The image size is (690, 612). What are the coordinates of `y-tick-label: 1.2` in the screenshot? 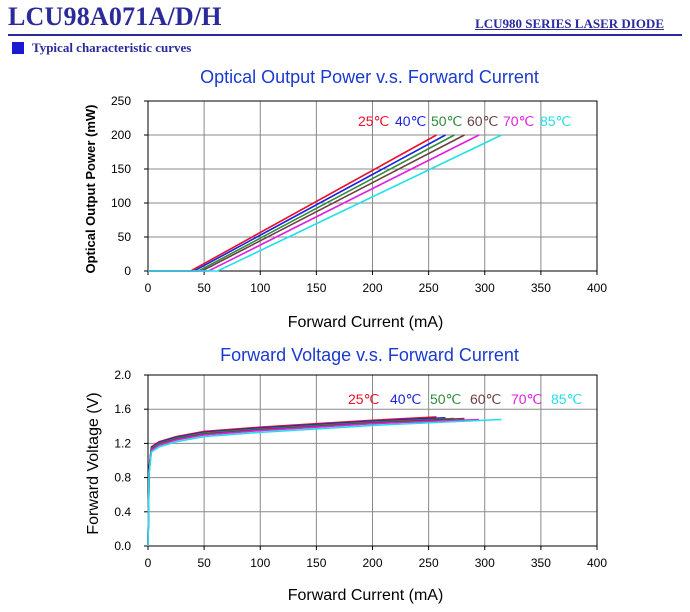 It's located at (122, 443).